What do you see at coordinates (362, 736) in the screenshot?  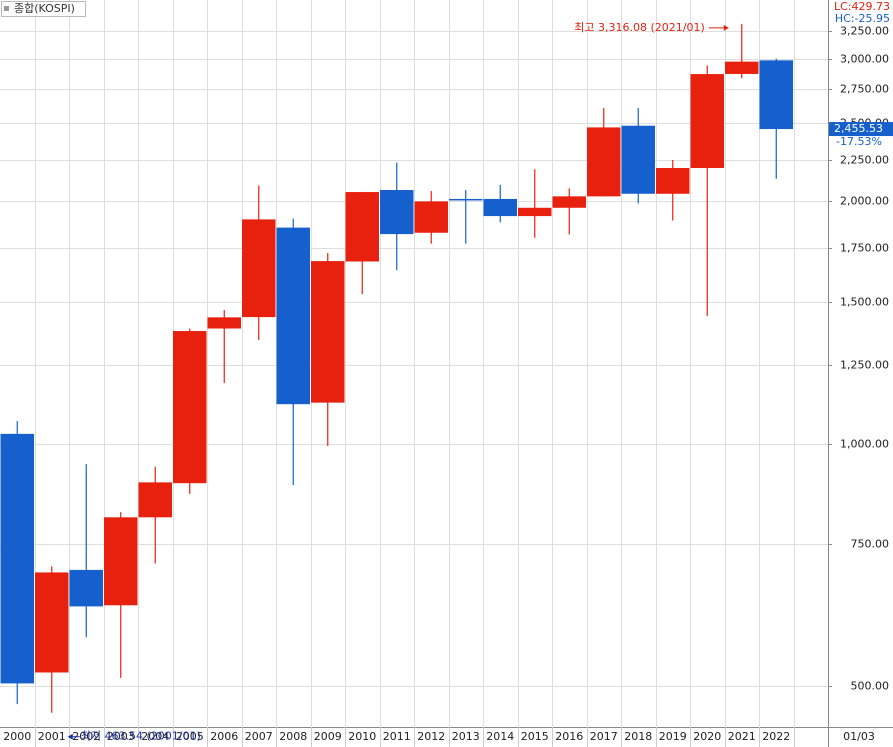 I see `x-tick-label: 2010` at bounding box center [362, 736].